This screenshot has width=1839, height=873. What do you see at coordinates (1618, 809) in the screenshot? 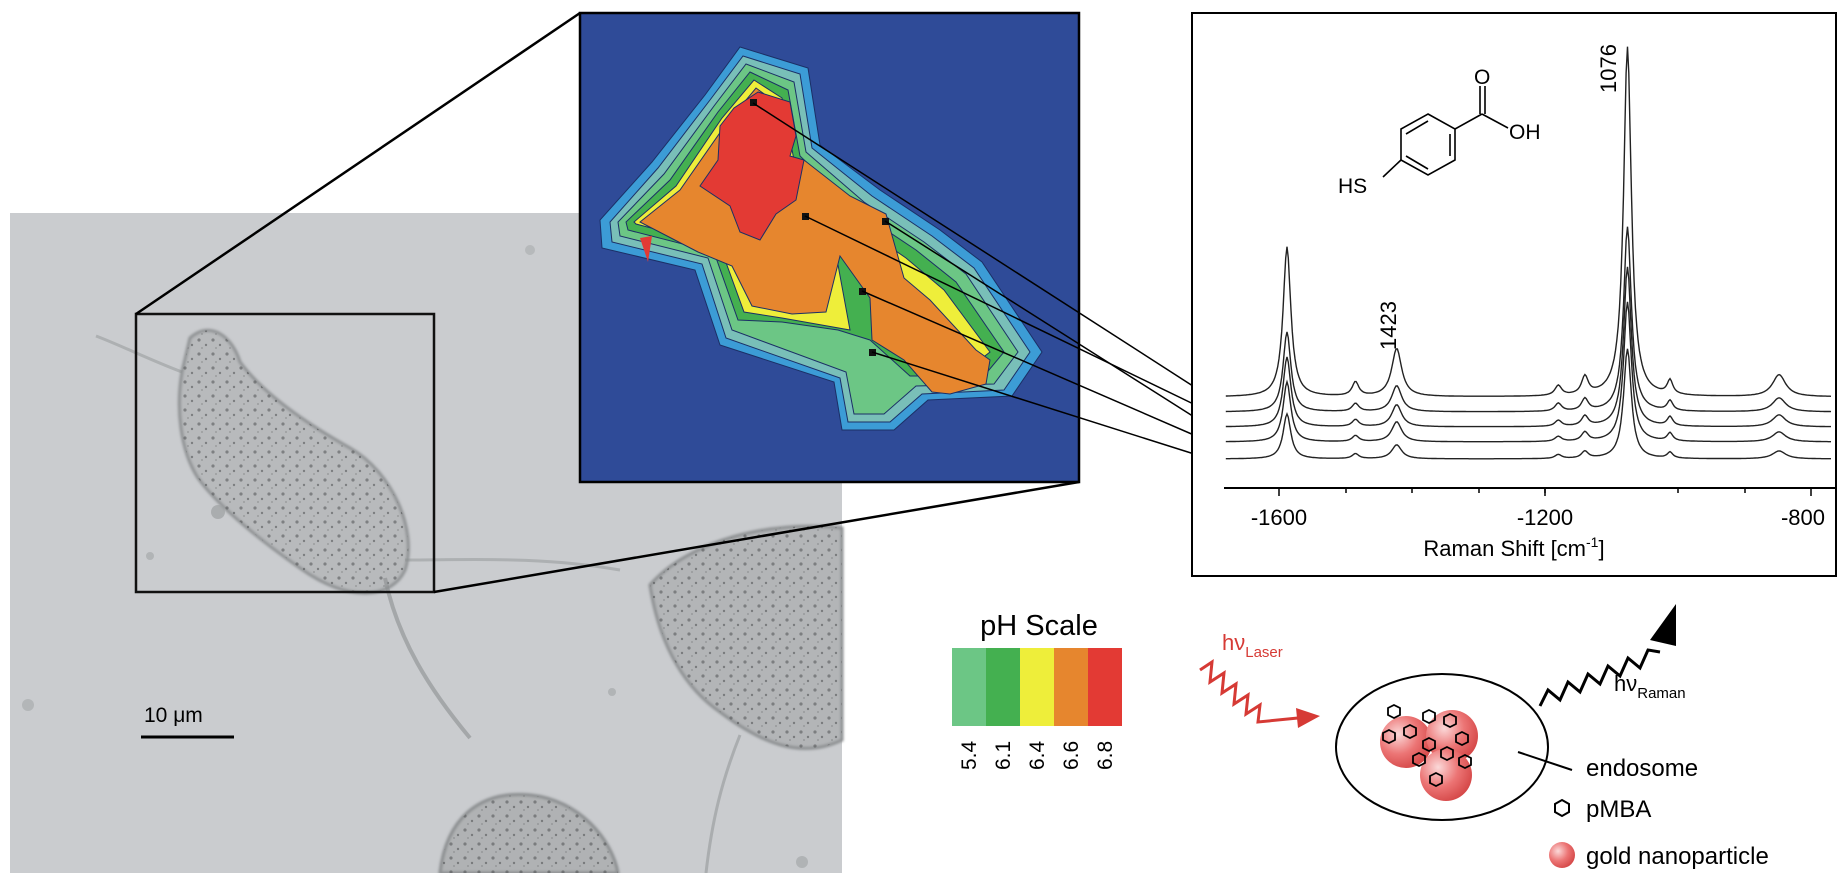
I see `legend-pmba-label: pMBA` at bounding box center [1618, 809].